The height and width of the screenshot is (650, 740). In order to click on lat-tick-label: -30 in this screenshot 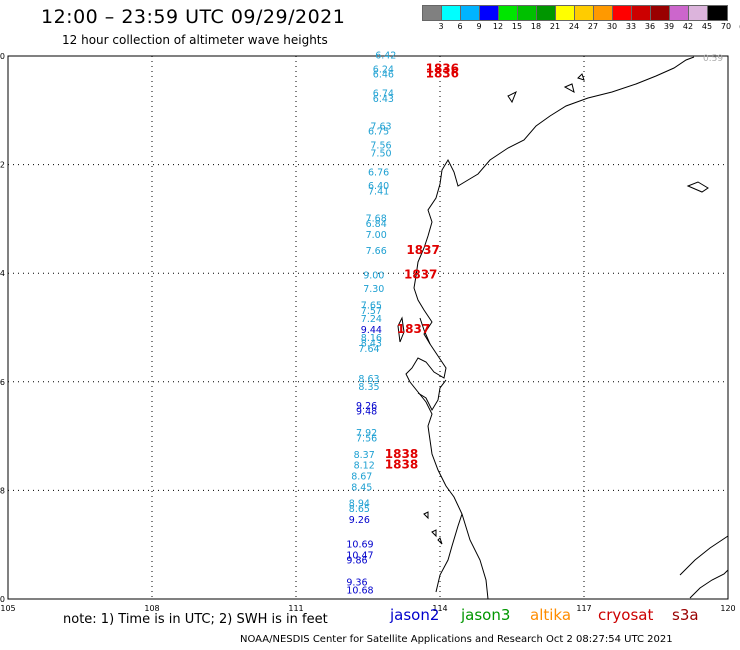, I will do `click(2, 599)`.